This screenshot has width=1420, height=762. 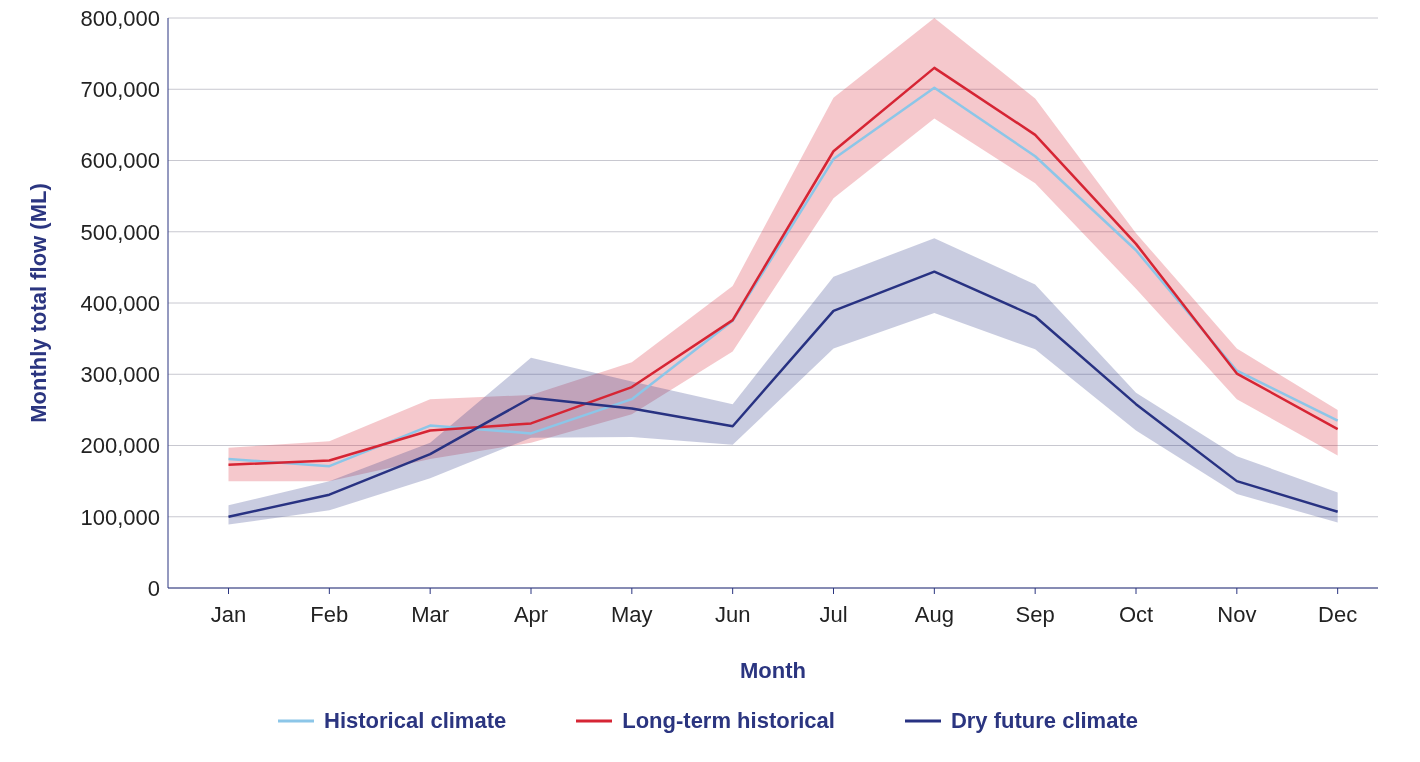 I want to click on y-tick-label: 700,000, so click(x=120, y=90).